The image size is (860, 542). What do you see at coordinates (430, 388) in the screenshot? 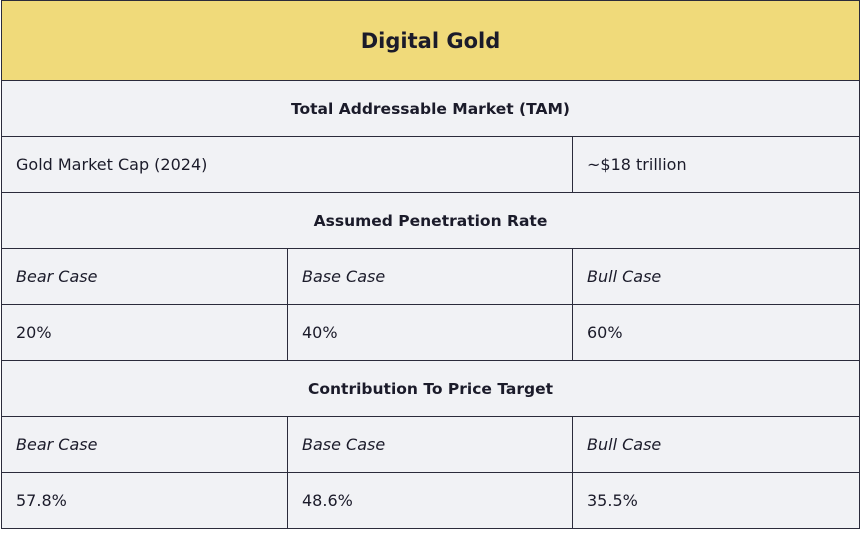
I see `contribution-heading: Contribution To Price Target` at bounding box center [430, 388].